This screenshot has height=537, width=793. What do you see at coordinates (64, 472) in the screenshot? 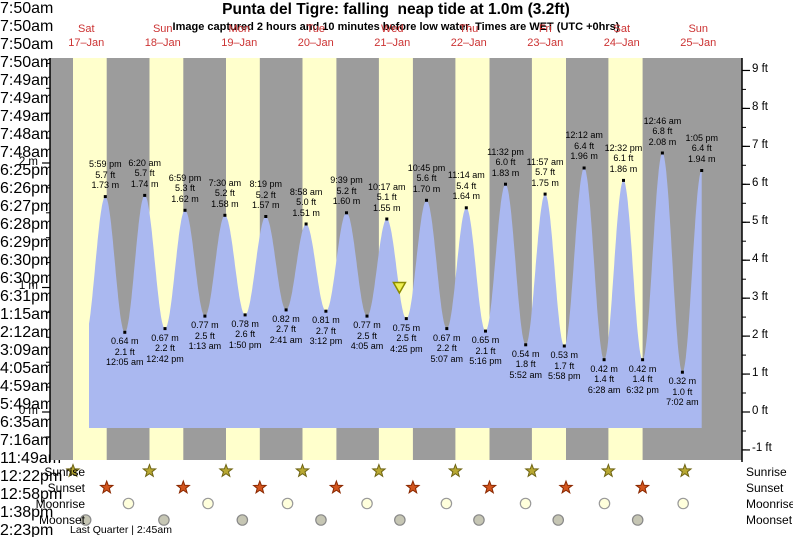
I see `sunrise-row-label-left: Sunrise` at bounding box center [64, 472].